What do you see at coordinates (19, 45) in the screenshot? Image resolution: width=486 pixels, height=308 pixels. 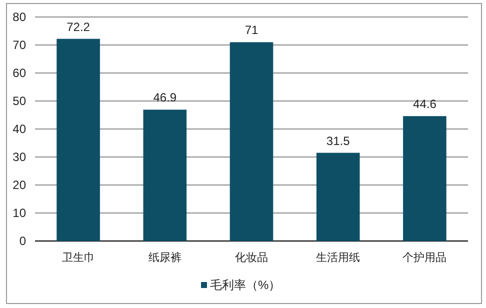 I see `y-tick-label: 70` at bounding box center [19, 45].